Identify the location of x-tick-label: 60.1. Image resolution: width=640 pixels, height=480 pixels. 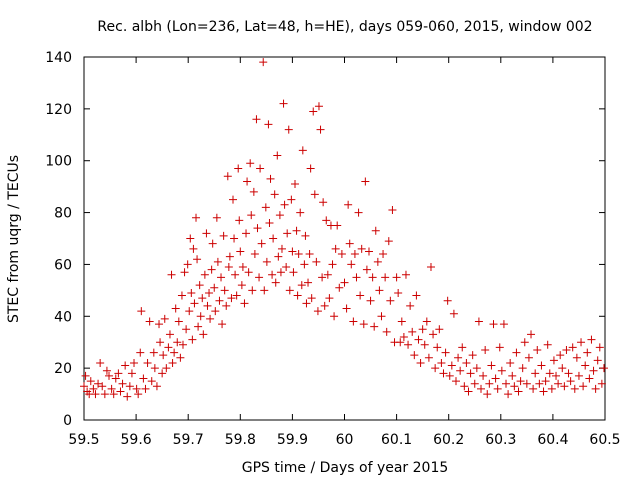
(396, 440).